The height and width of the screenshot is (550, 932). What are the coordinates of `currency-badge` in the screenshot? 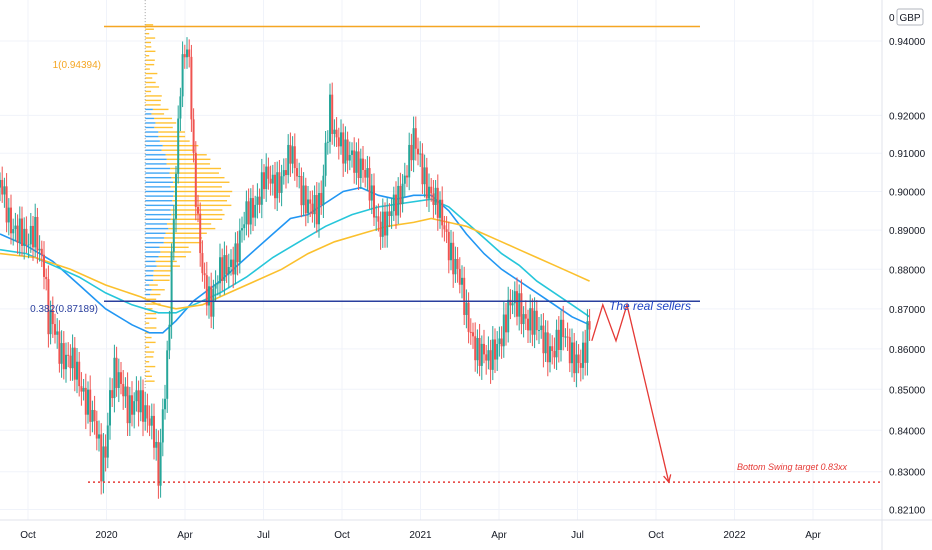 It's located at (910, 17).